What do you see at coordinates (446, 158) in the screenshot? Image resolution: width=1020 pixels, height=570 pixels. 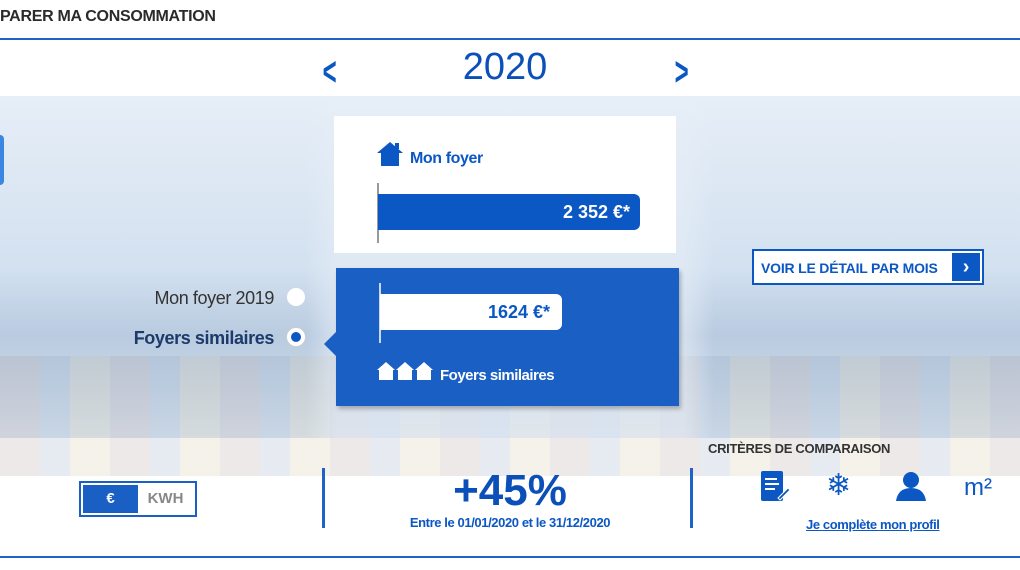 I see `my-home-label: Mon foyer` at bounding box center [446, 158].